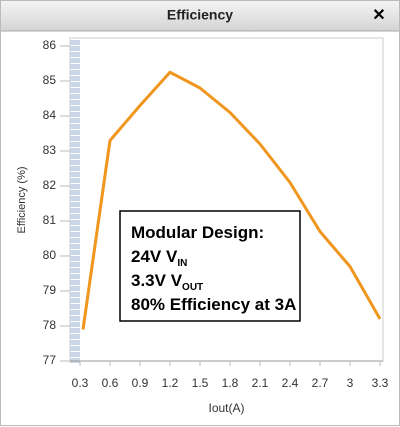 This screenshot has width=400, height=427. Describe the element at coordinates (50, 115) in the screenshot. I see `y-tick-label: 84` at that location.